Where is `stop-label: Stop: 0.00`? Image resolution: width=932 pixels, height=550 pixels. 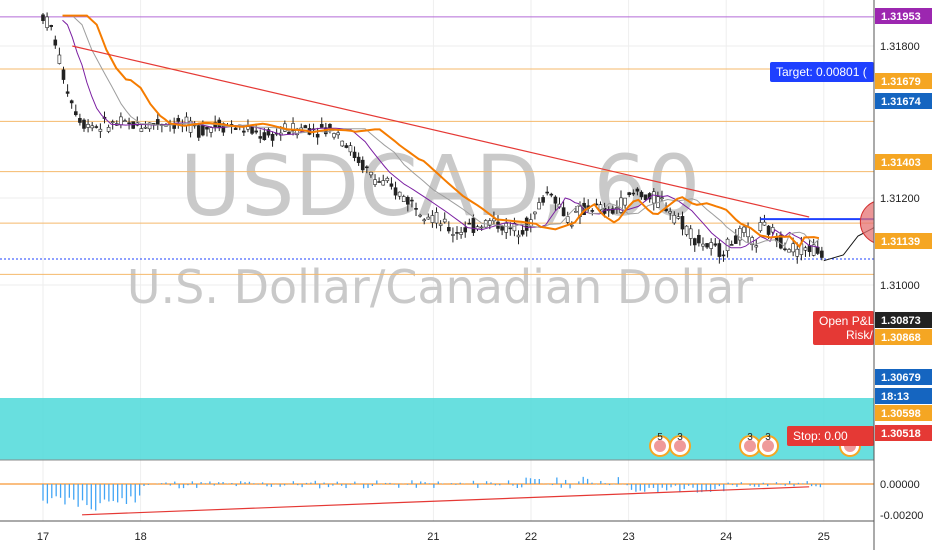 stop-label: Stop: 0.00 is located at coordinates (830, 436).